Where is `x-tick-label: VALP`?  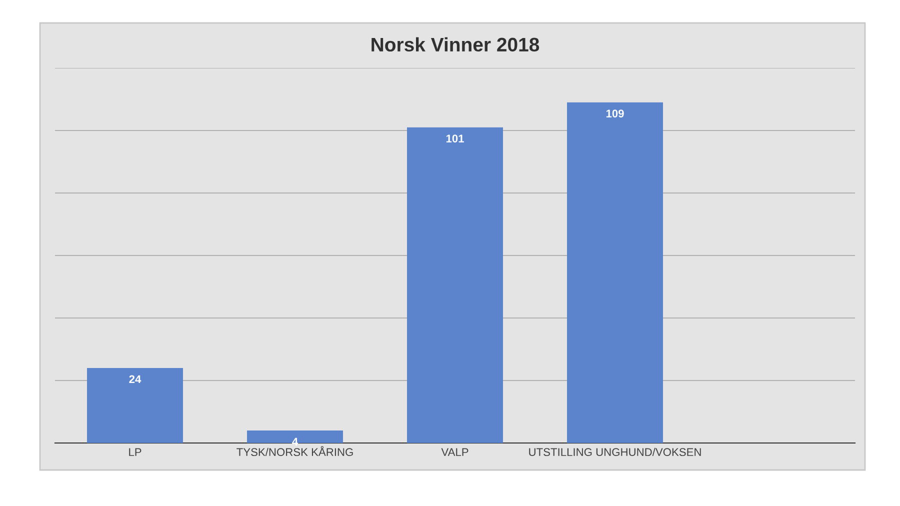 x-tick-label: VALP is located at coordinates (454, 452).